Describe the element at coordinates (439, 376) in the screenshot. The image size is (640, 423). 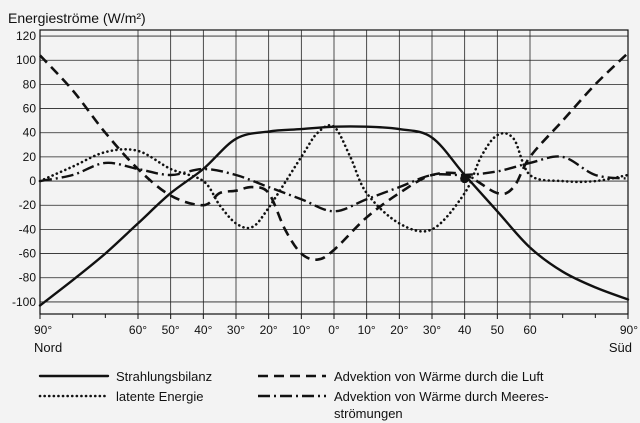
I see `legend-label: Advektion von Wärme durch die Luft` at that location.